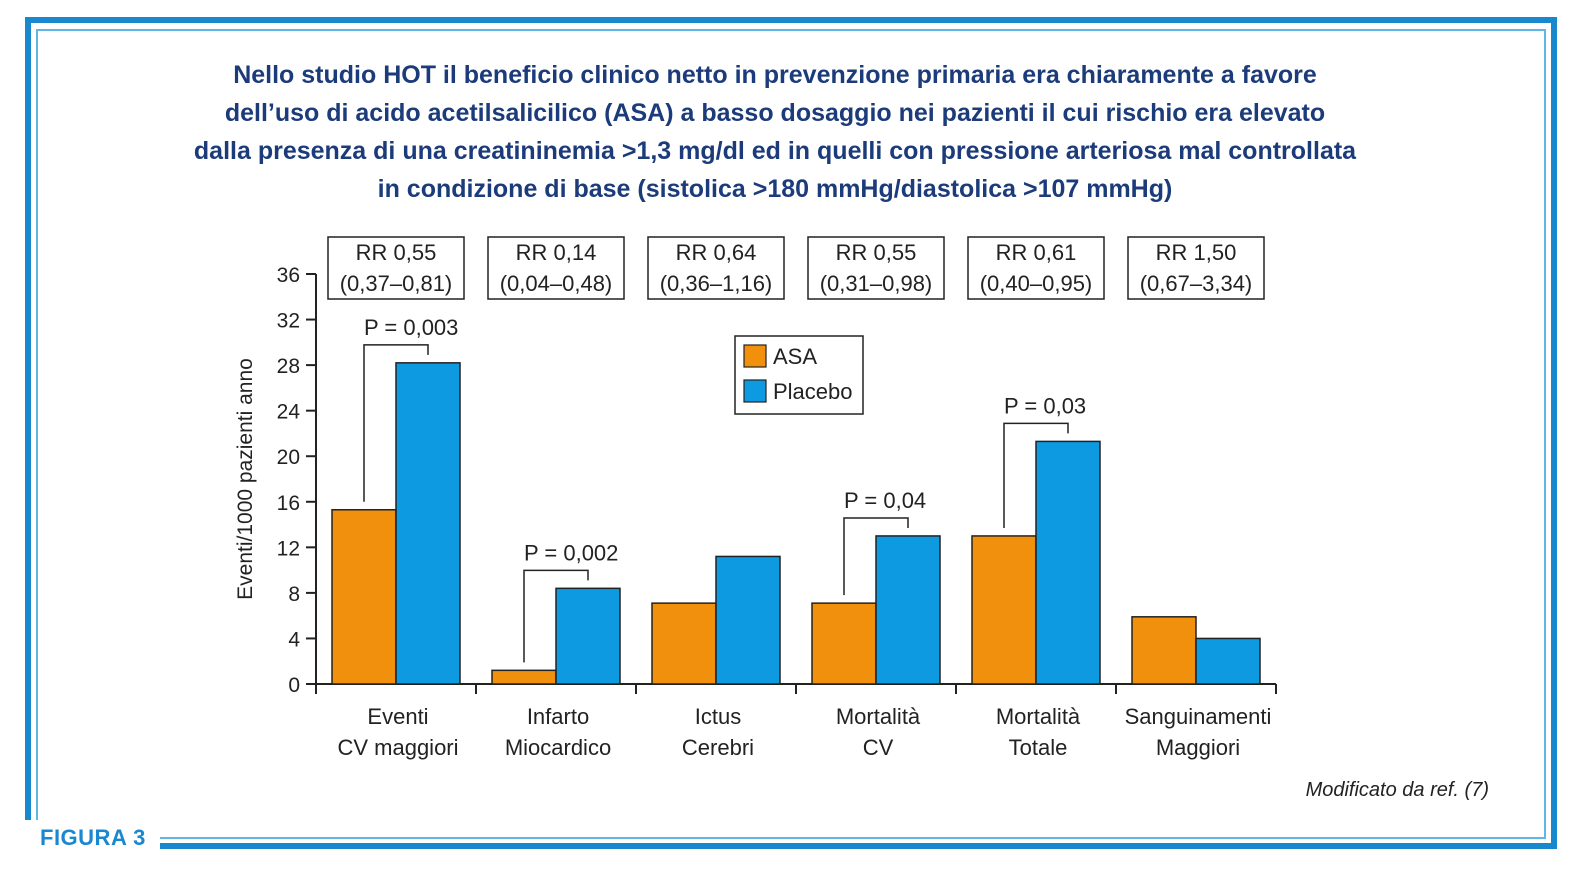  I want to click on category-label: Maggiori, so click(1198, 747).